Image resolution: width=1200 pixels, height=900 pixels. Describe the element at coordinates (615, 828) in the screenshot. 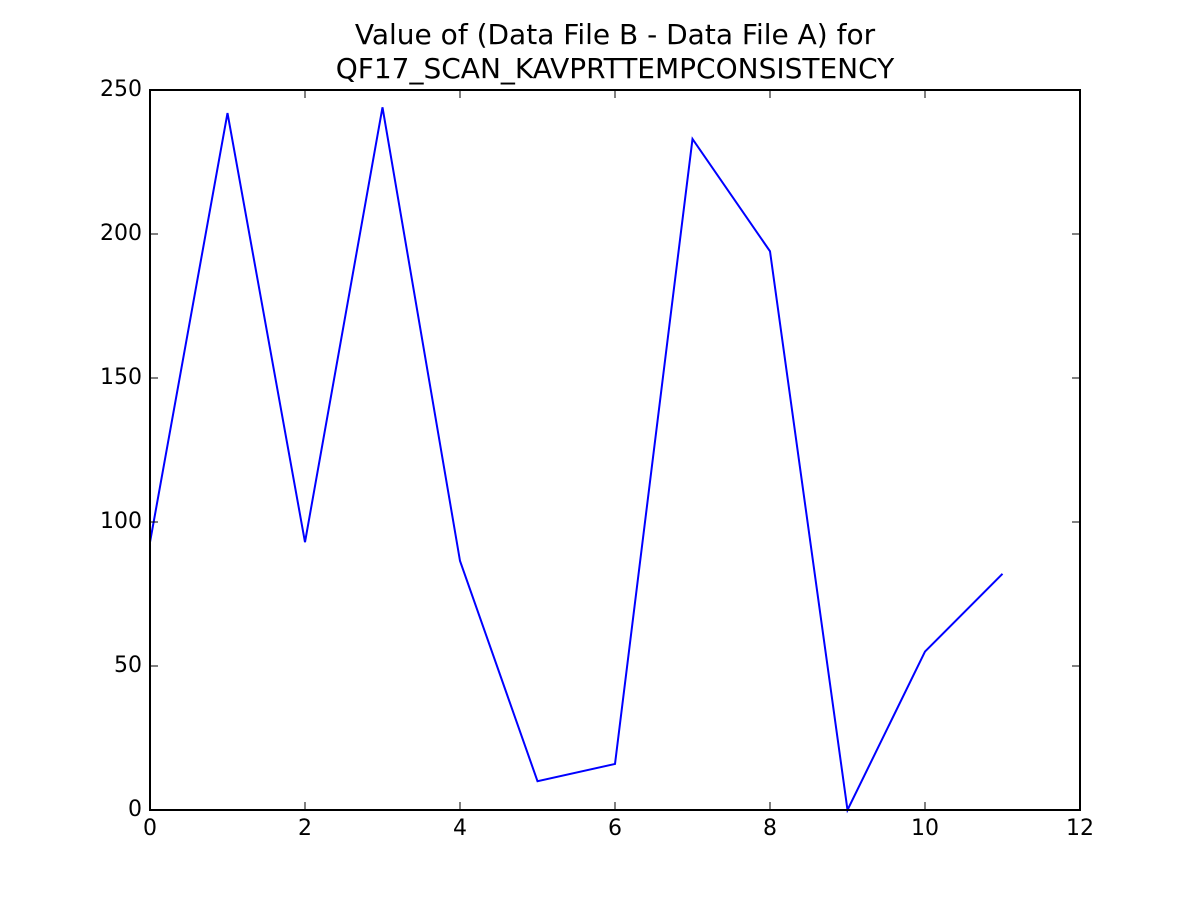

I see `x-tick-label: 6` at that location.